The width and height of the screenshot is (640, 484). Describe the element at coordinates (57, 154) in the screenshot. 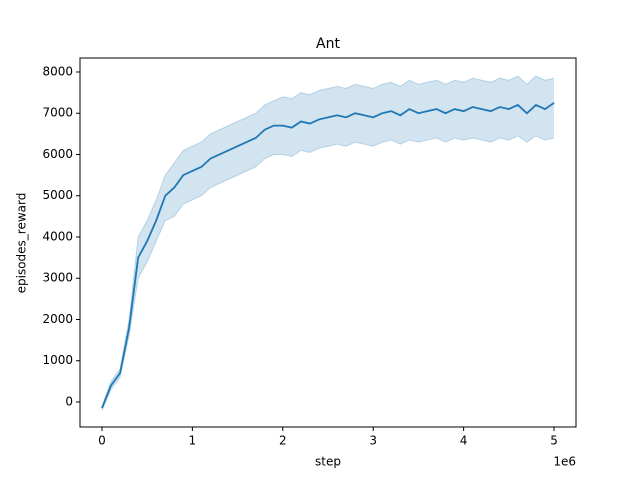

I see `y-tick-label: 6000` at that location.